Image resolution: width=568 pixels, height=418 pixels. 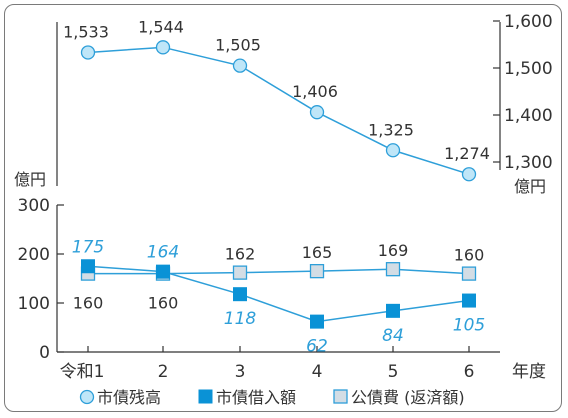 I want to click on borrowing-value-label: 105, so click(x=469, y=326).